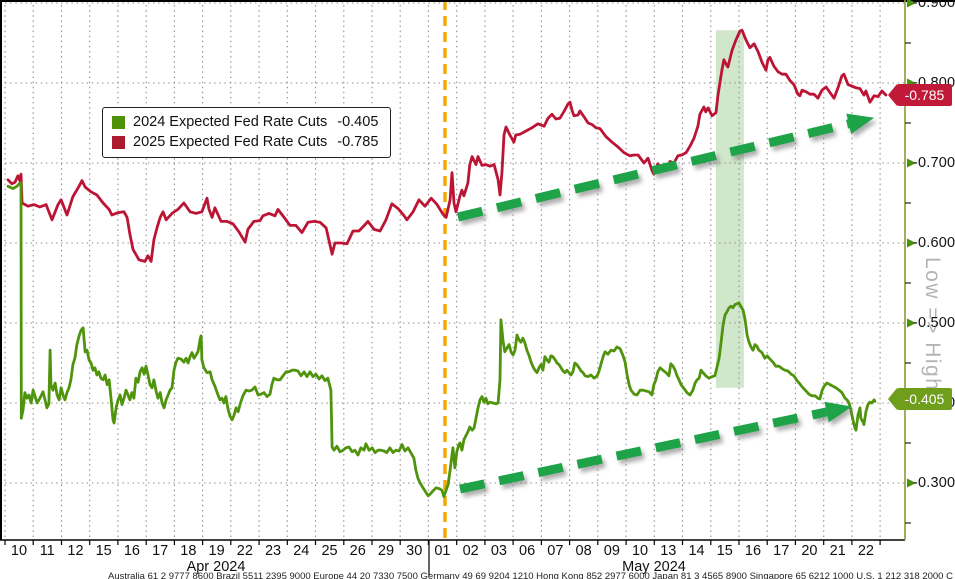 The width and height of the screenshot is (955, 579). What do you see at coordinates (357, 551) in the screenshot?
I see `x-day-label: 26` at bounding box center [357, 551].